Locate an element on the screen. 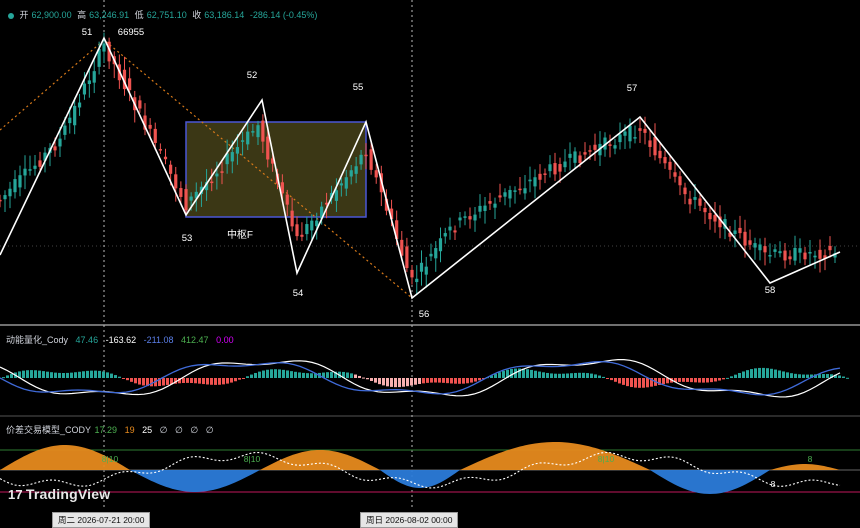 The width and height of the screenshot is (860, 528). open-label: 开 is located at coordinates (24, 15).